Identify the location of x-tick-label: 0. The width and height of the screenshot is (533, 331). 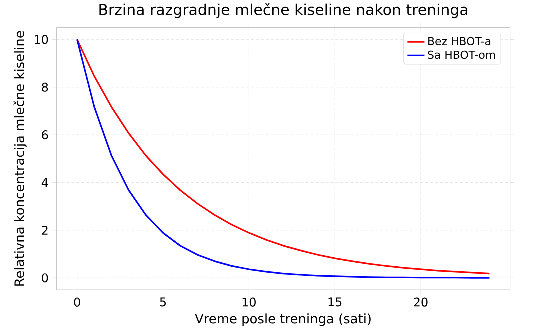
(77, 302).